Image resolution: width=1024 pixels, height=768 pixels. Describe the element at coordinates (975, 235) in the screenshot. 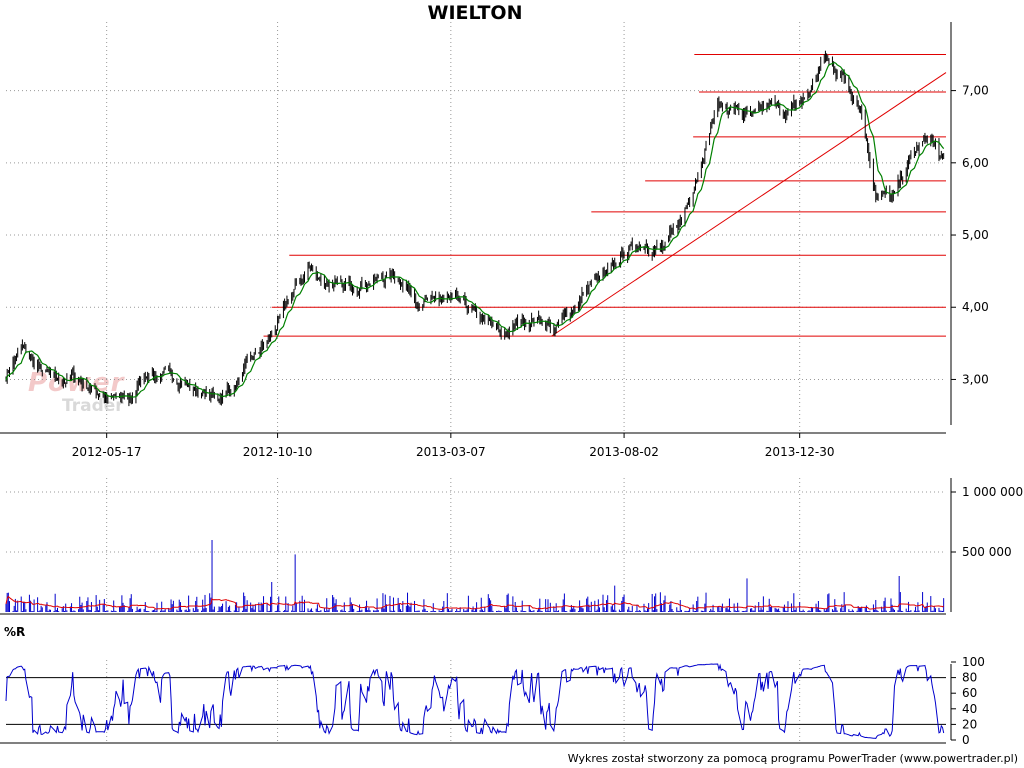

I see `y-tick-label: 5,00` at that location.